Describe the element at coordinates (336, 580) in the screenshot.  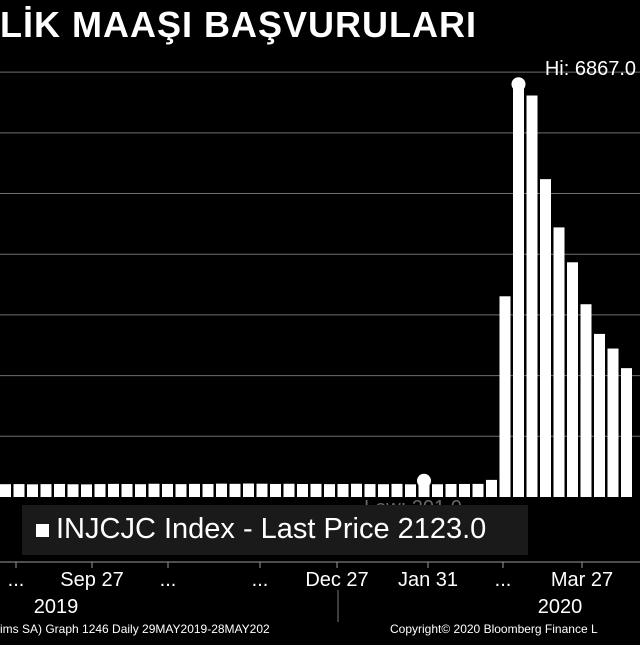
I see `x-tick-label: Dec 27` at that location.